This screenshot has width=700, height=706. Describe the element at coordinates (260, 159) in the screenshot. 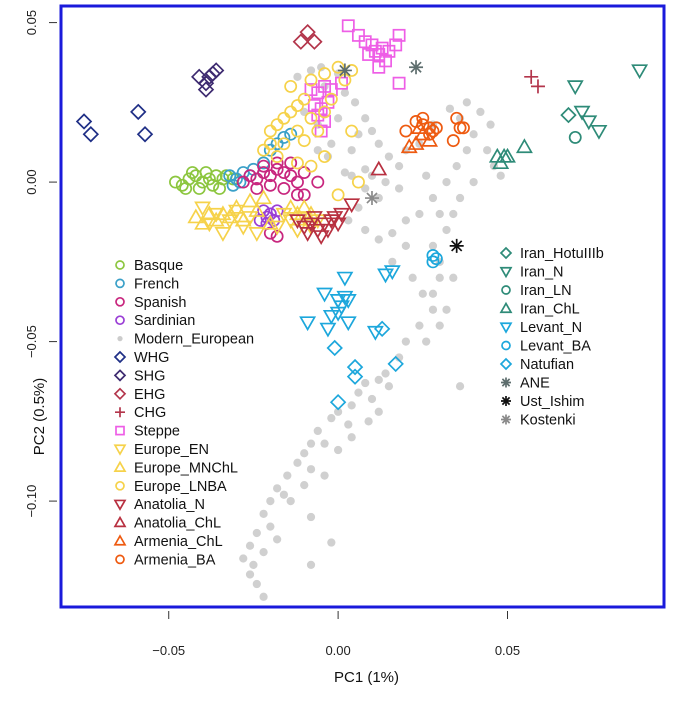

I see `series-french` at that location.